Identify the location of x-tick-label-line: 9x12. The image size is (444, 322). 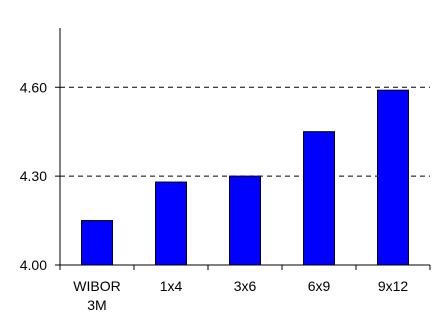
(393, 286).